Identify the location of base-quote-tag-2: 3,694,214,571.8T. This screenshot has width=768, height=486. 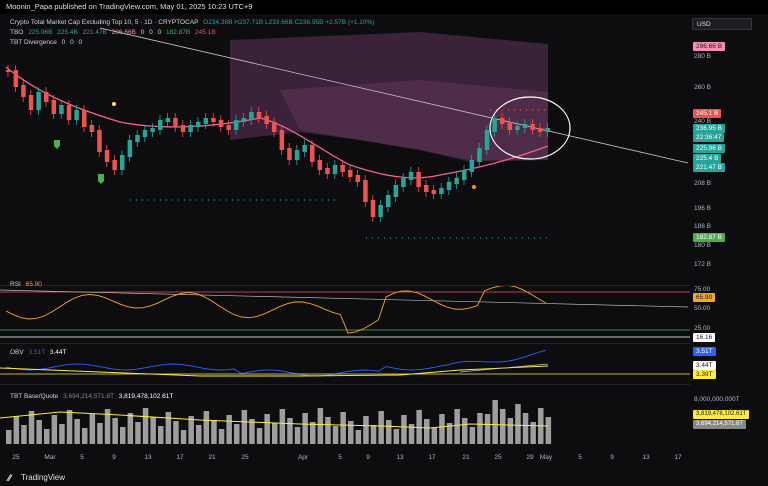
(720, 424).